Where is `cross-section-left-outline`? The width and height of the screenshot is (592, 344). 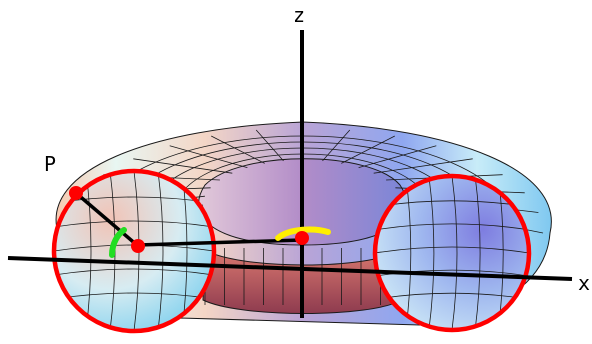
cross-section-left-outline is located at coordinates (134, 251).